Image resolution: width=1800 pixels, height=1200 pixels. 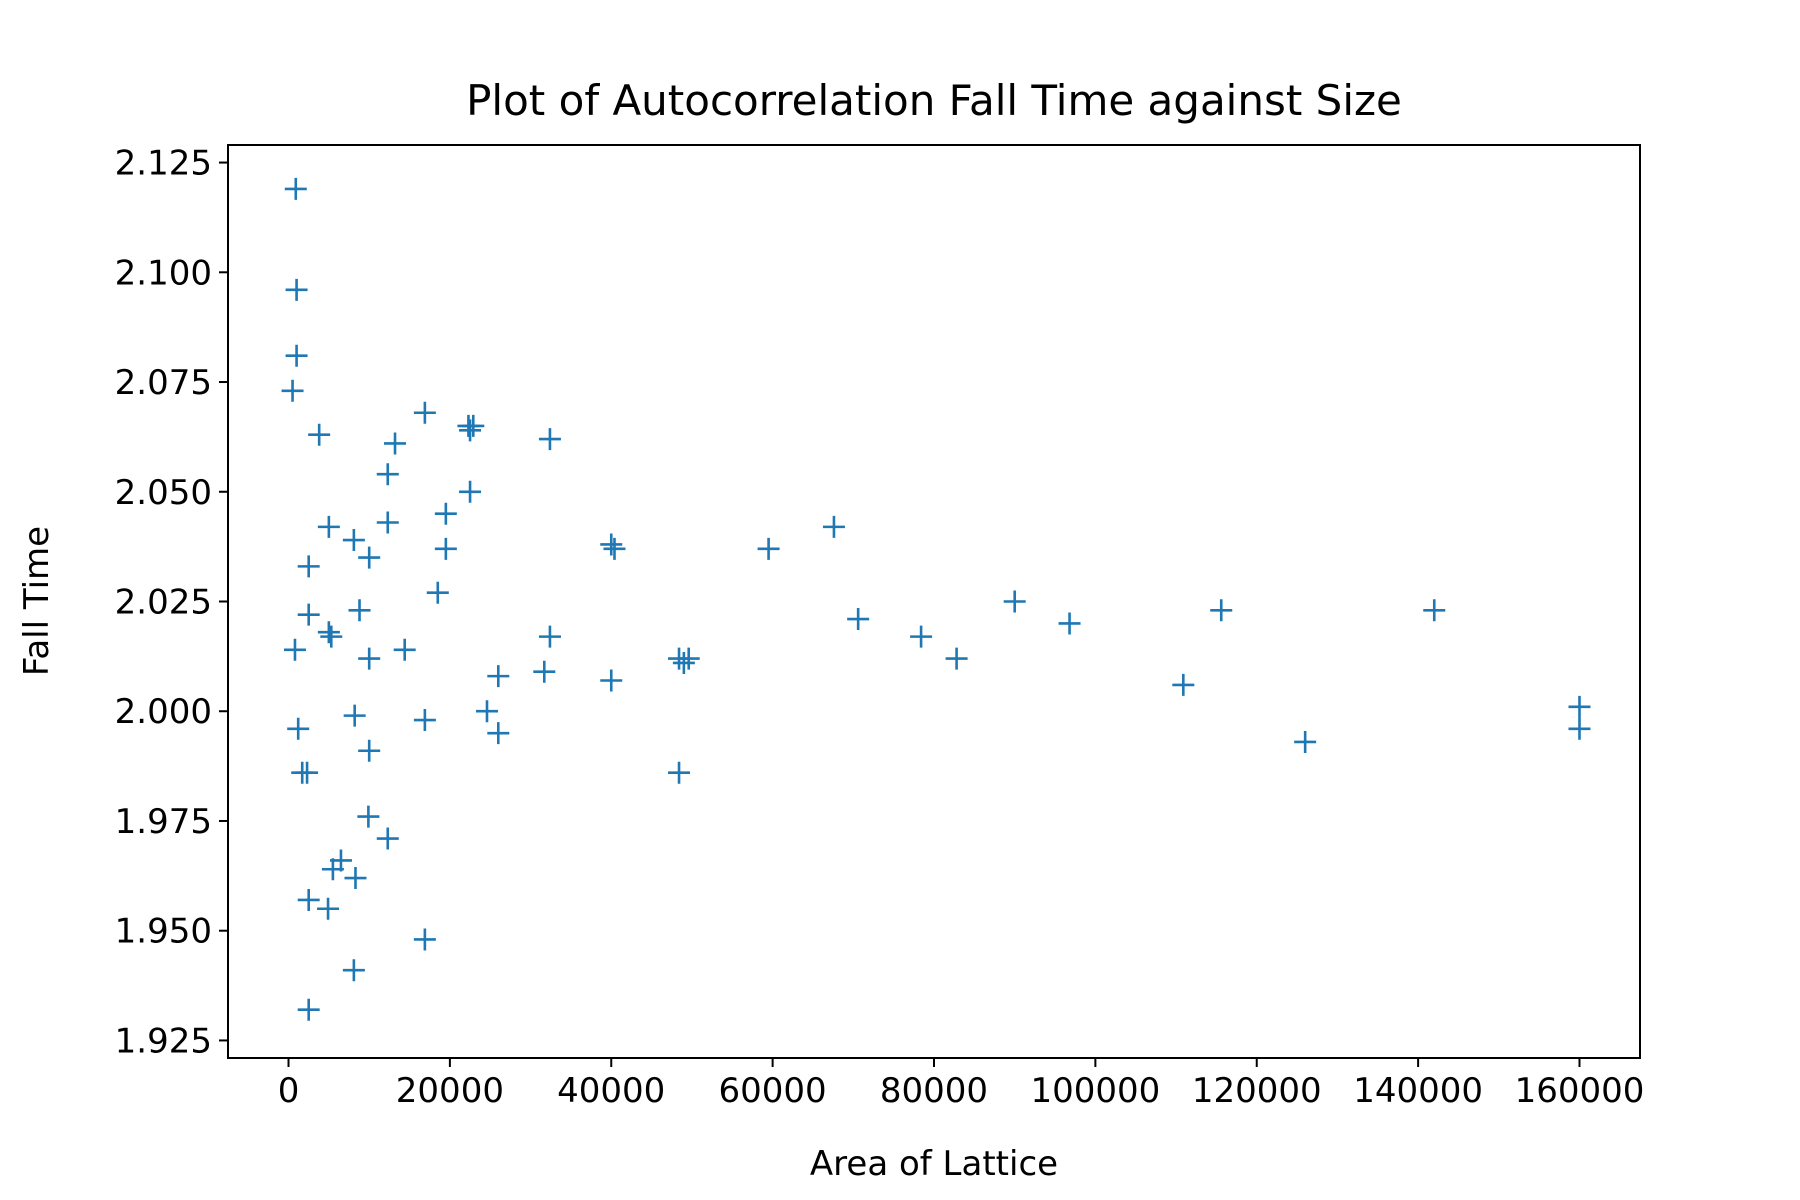 I want to click on x-tick-label: 80000, so click(x=934, y=1091).